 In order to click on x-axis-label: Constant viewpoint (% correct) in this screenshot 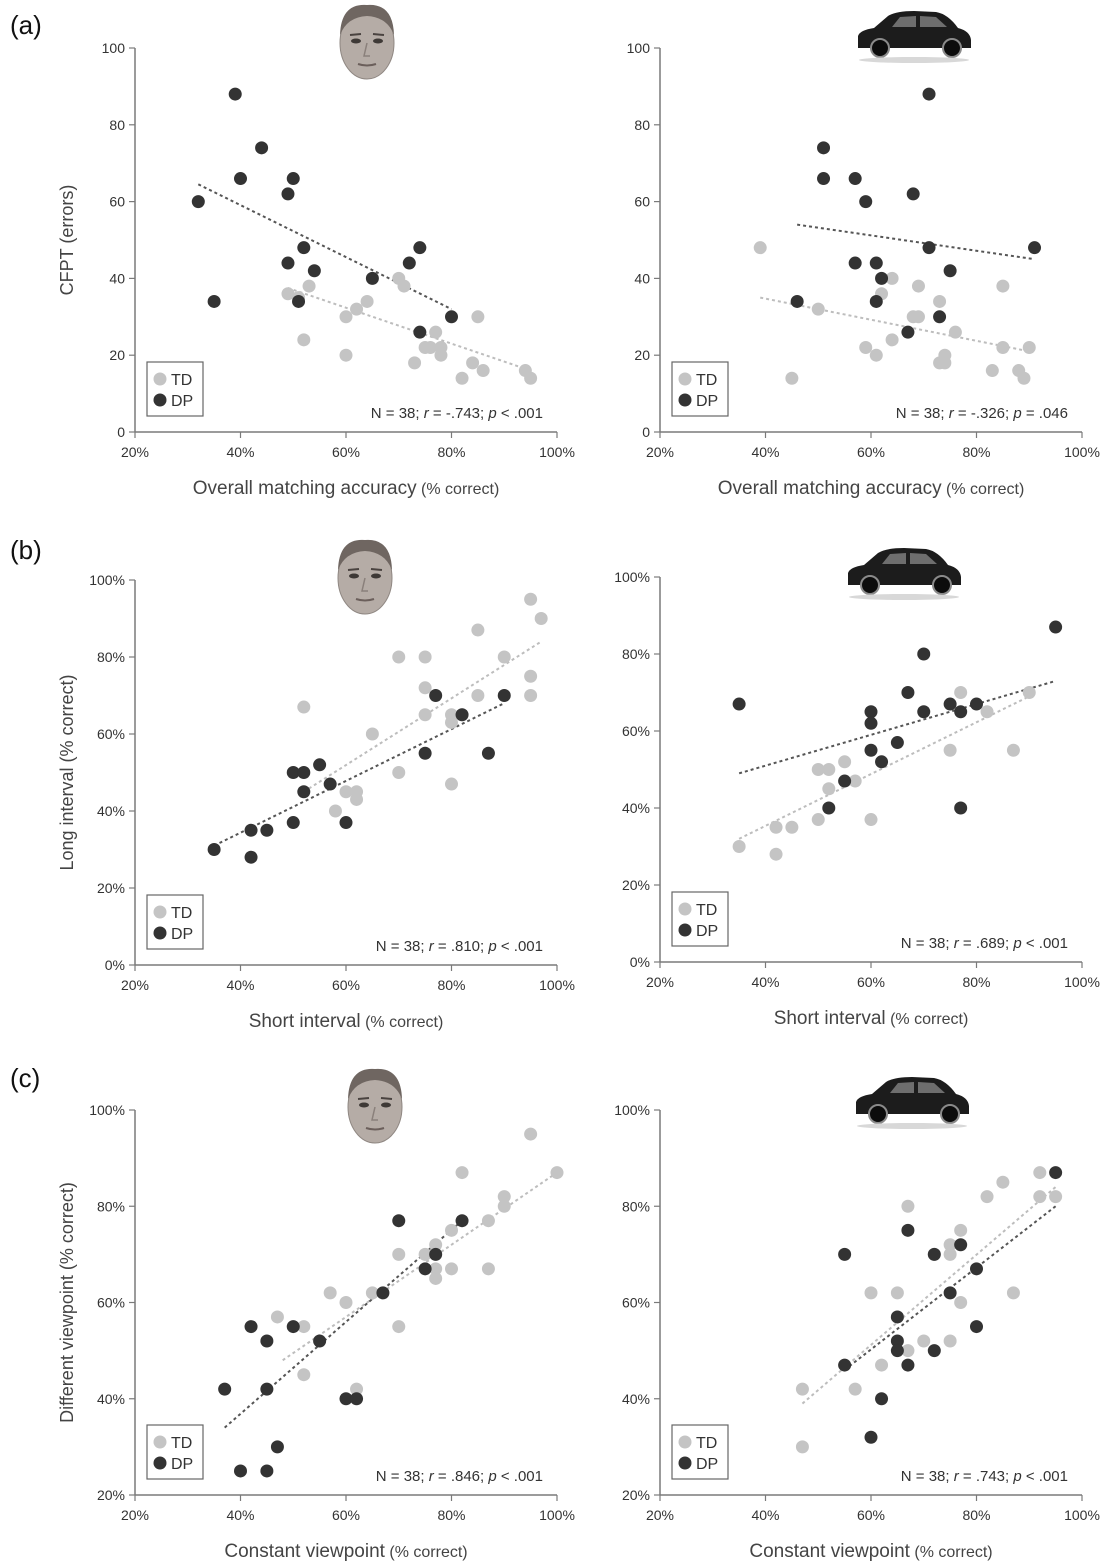, I will do `click(345, 1551)`.